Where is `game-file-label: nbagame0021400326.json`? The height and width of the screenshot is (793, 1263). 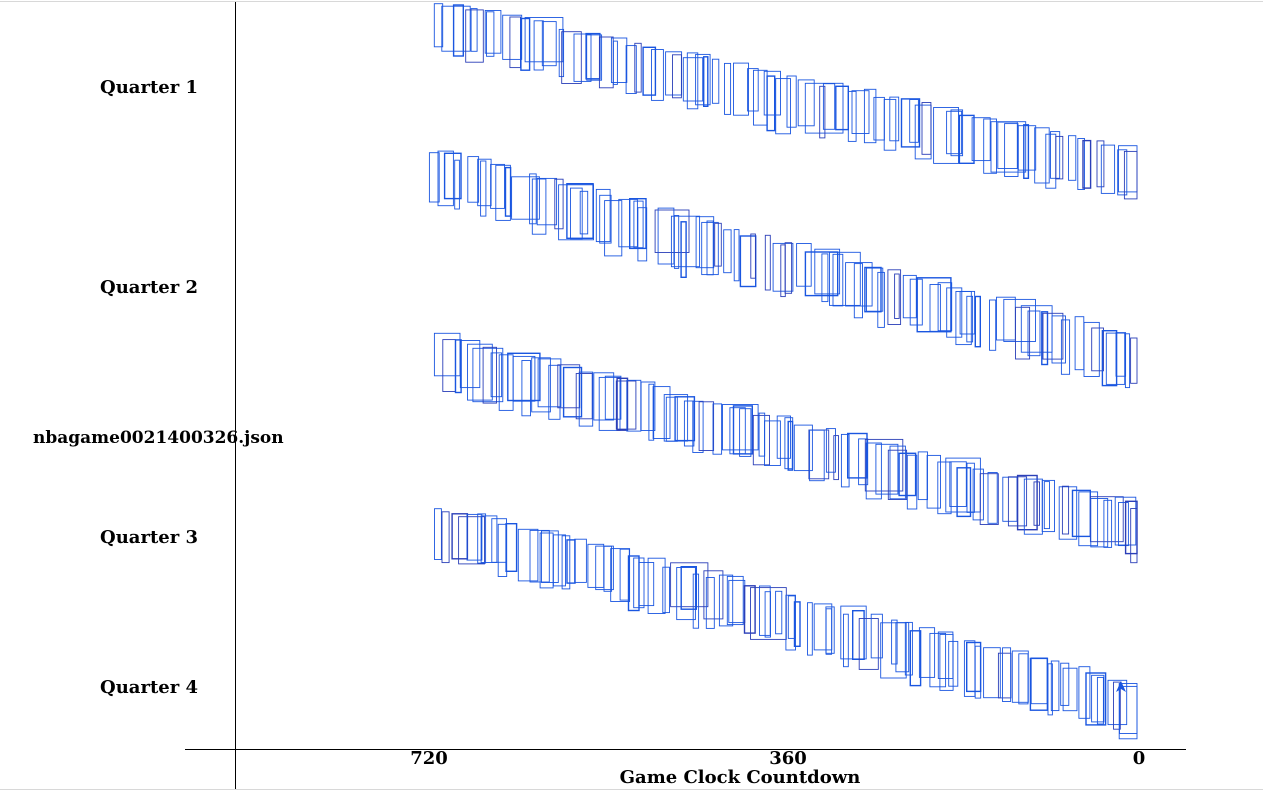
game-file-label: nbagame0021400326.json is located at coordinates (158, 438).